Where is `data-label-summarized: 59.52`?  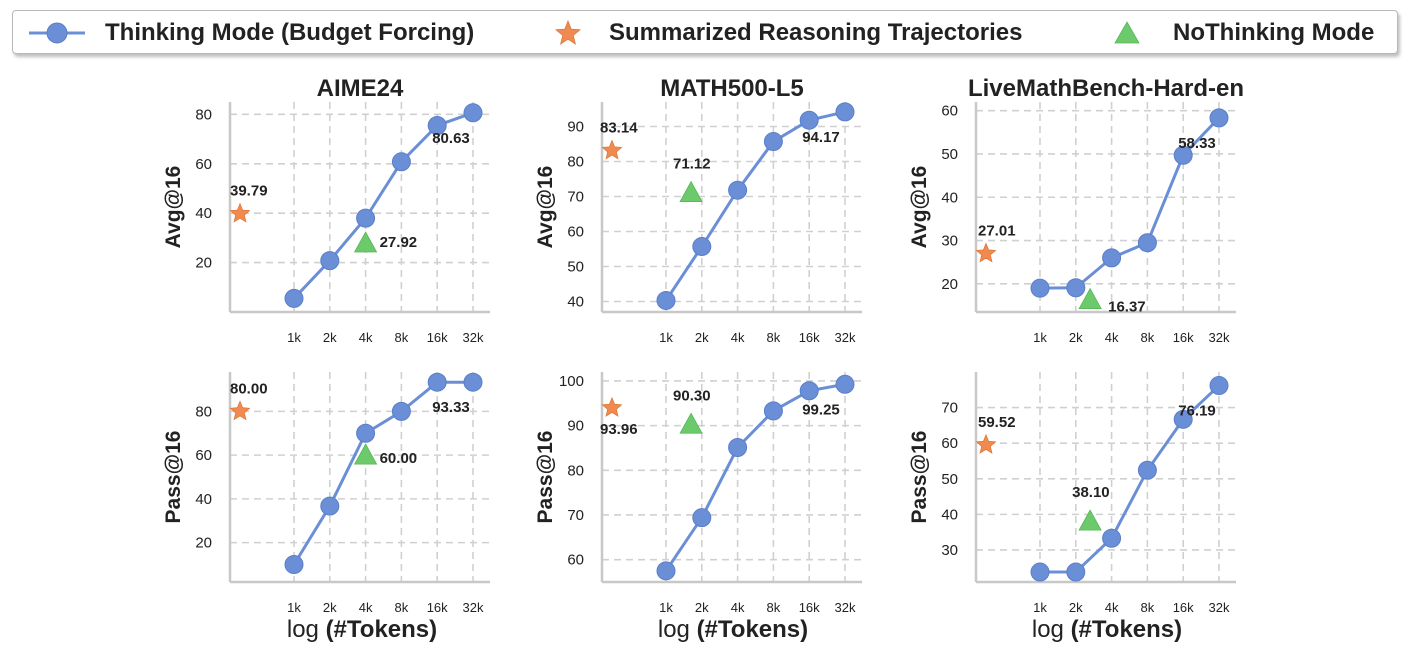
data-label-summarized: 59.52 is located at coordinates (997, 422).